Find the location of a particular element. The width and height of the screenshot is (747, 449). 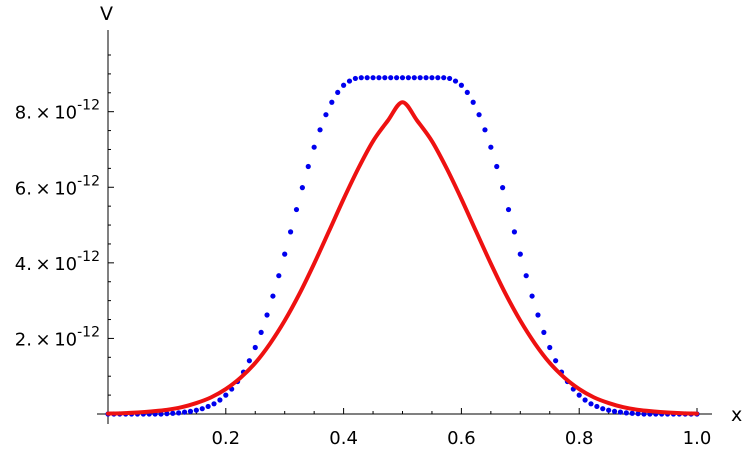

y-tick-label: 8. × 10-12 is located at coordinates (57, 111).